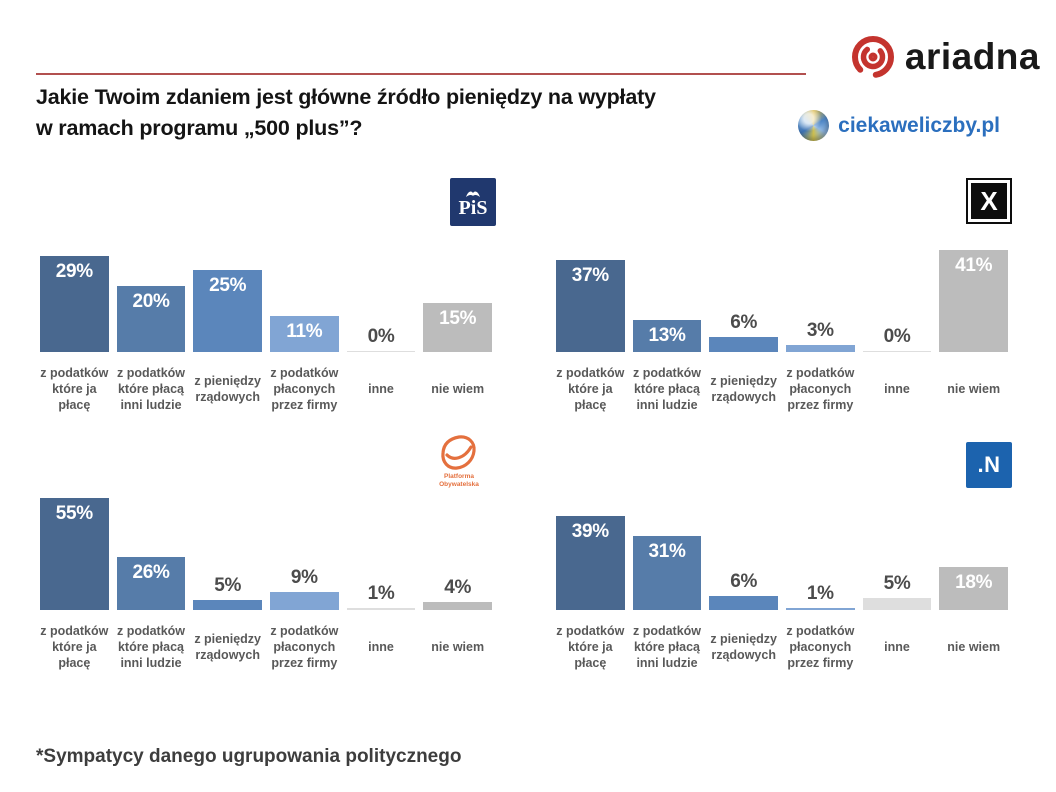 This screenshot has height=792, width=1056. I want to click on bar-value-label: 18%, so click(974, 582).